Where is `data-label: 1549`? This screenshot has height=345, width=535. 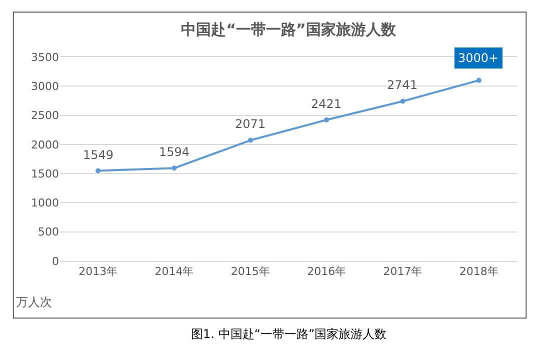
data-label: 1549 is located at coordinates (98, 155).